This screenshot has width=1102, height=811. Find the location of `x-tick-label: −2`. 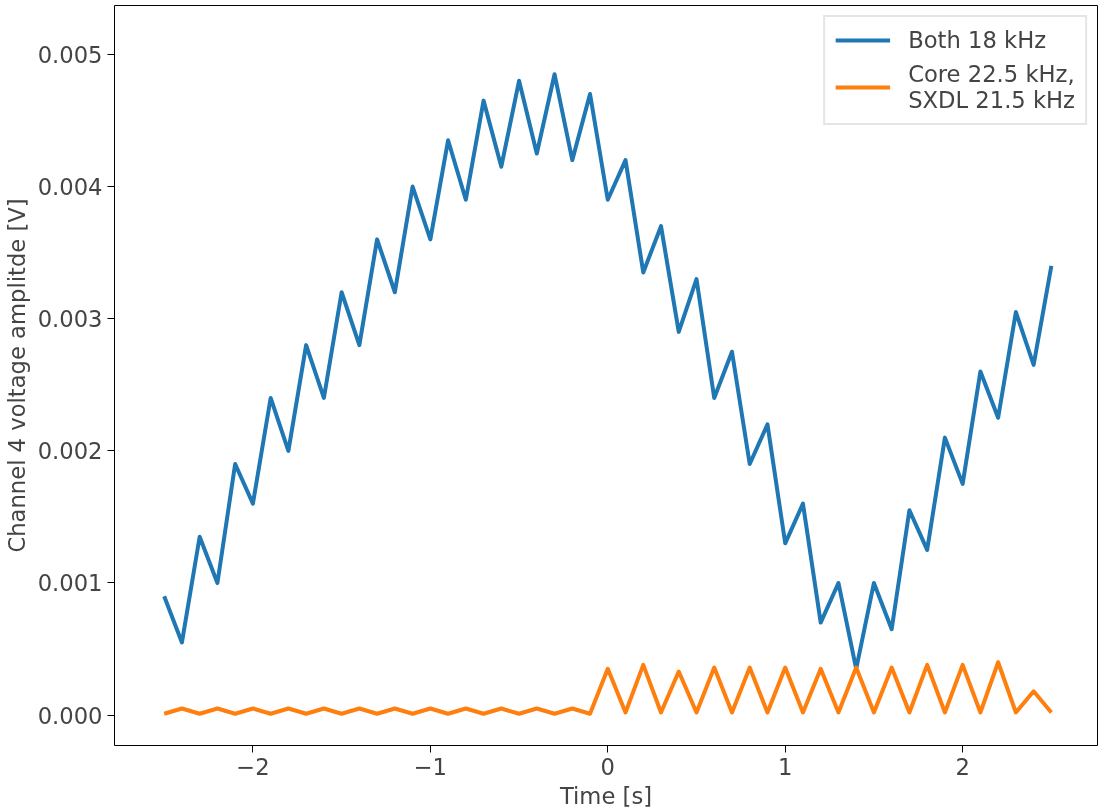

x-tick-label: −2 is located at coordinates (253, 766).